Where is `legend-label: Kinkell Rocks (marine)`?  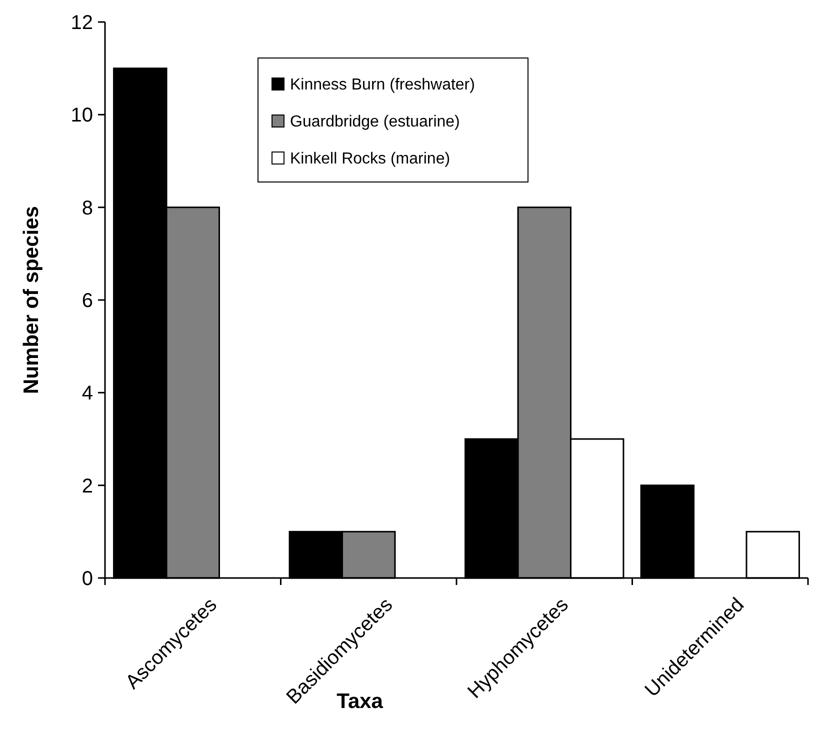 legend-label: Kinkell Rocks (marine) is located at coordinates (370, 159).